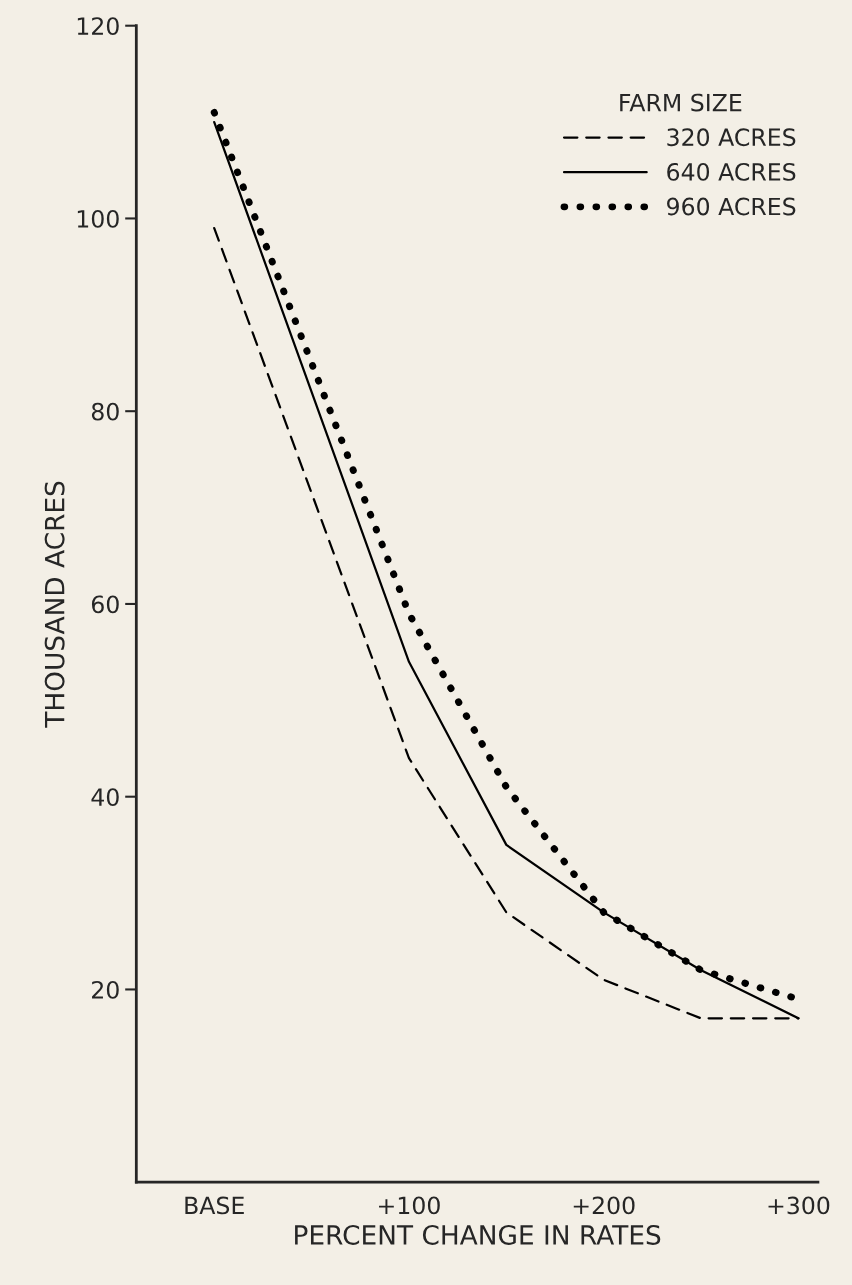  Describe the element at coordinates (105, 797) in the screenshot. I see `y-tick-label: 40` at that location.